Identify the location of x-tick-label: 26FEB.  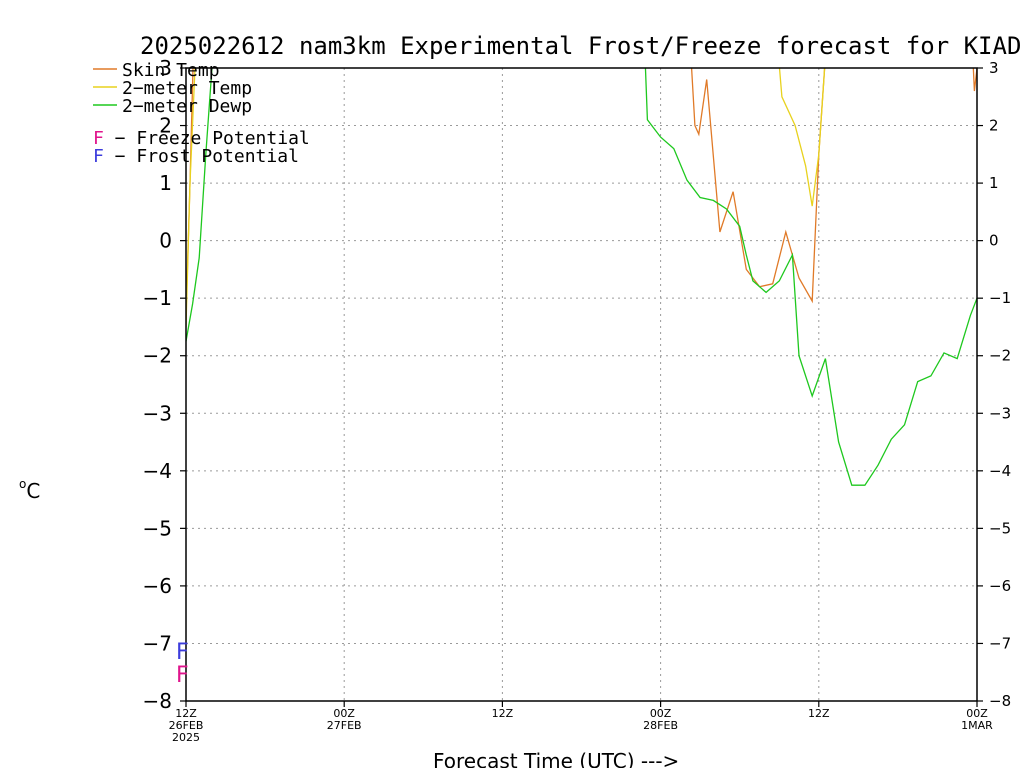
(186, 725).